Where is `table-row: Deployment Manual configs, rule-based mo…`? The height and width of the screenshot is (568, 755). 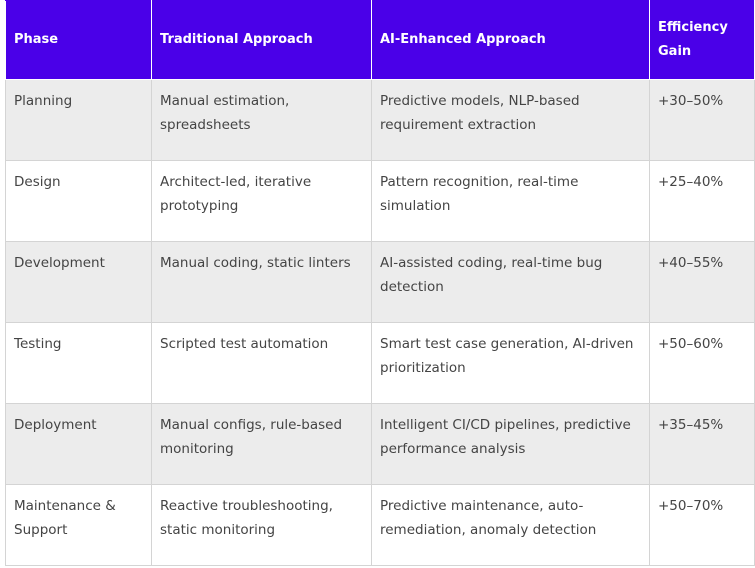 table-row: Deployment Manual configs, rule-based mo… is located at coordinates (380, 444).